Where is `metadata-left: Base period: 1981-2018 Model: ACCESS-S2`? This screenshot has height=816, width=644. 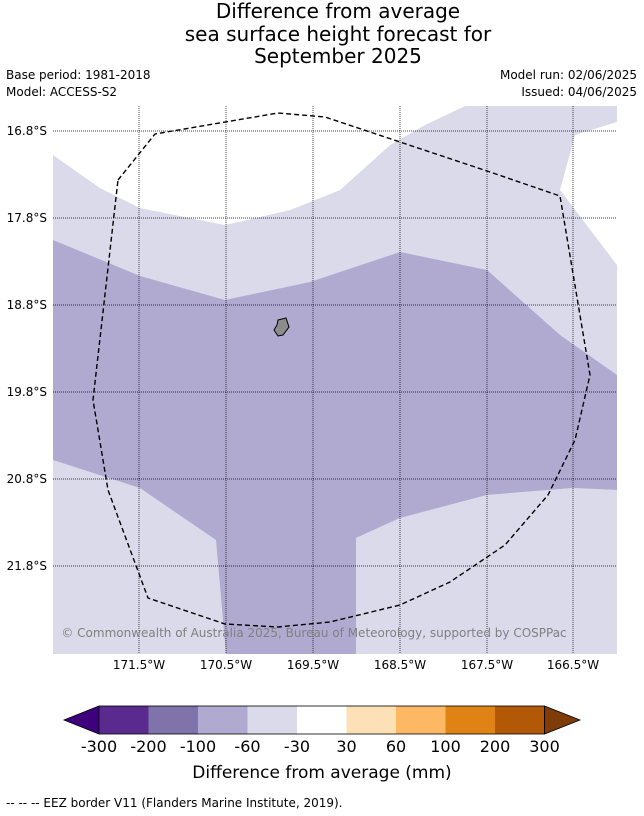 metadata-left: Base period: 1981-2018 Model: ACCESS-S2 is located at coordinates (78, 84).